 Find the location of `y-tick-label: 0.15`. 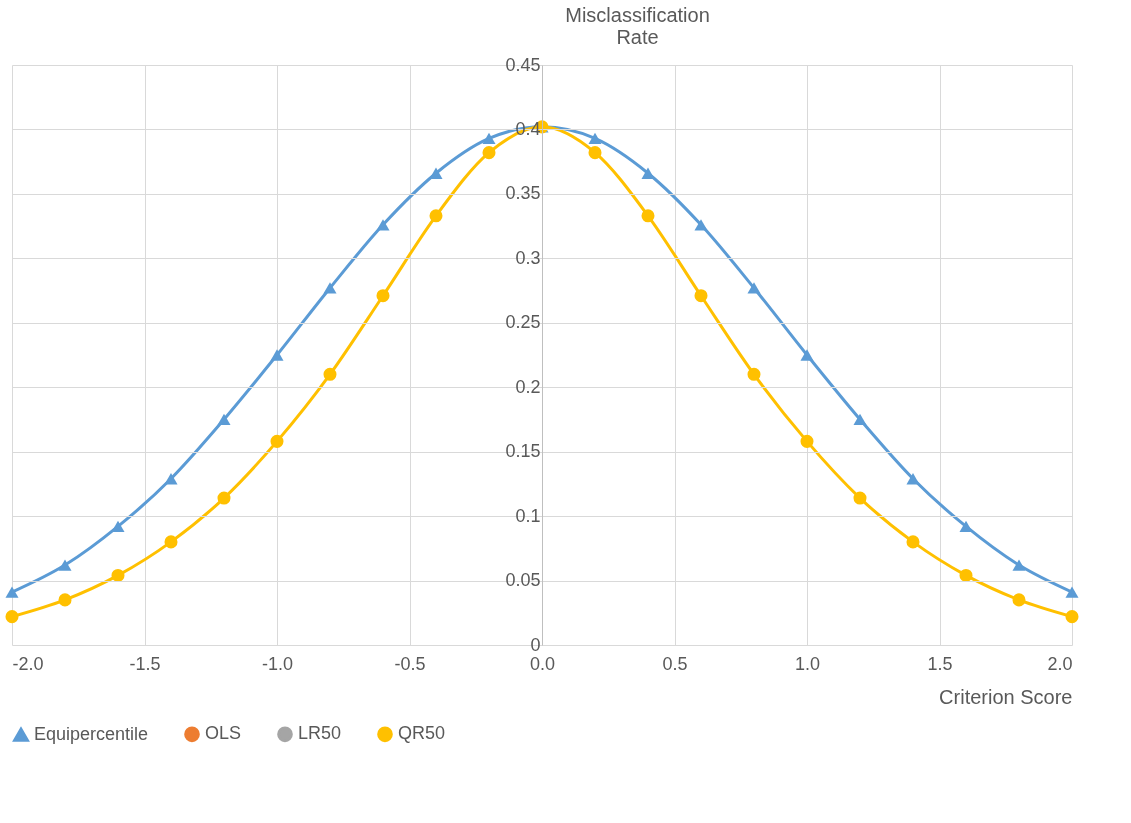

y-tick-label: 0.15 is located at coordinates (523, 451).